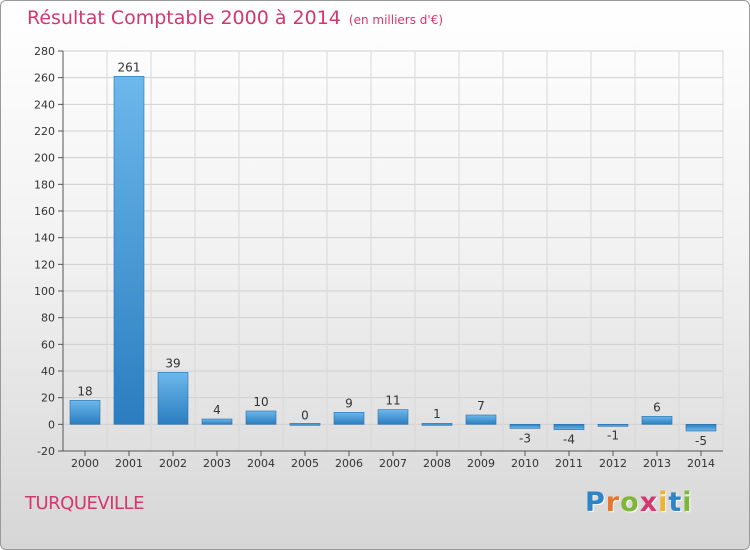  I want to click on logo-letter: r, so click(613, 502).